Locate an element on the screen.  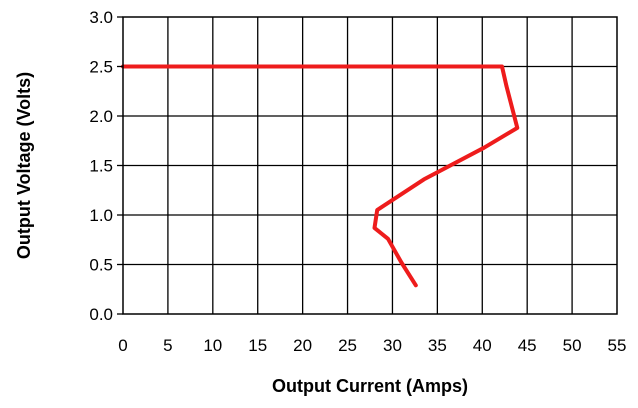
x-axis-ticks: 0 5 10 15 20 25 30 35 40 45 50 55 is located at coordinates (372, 345).